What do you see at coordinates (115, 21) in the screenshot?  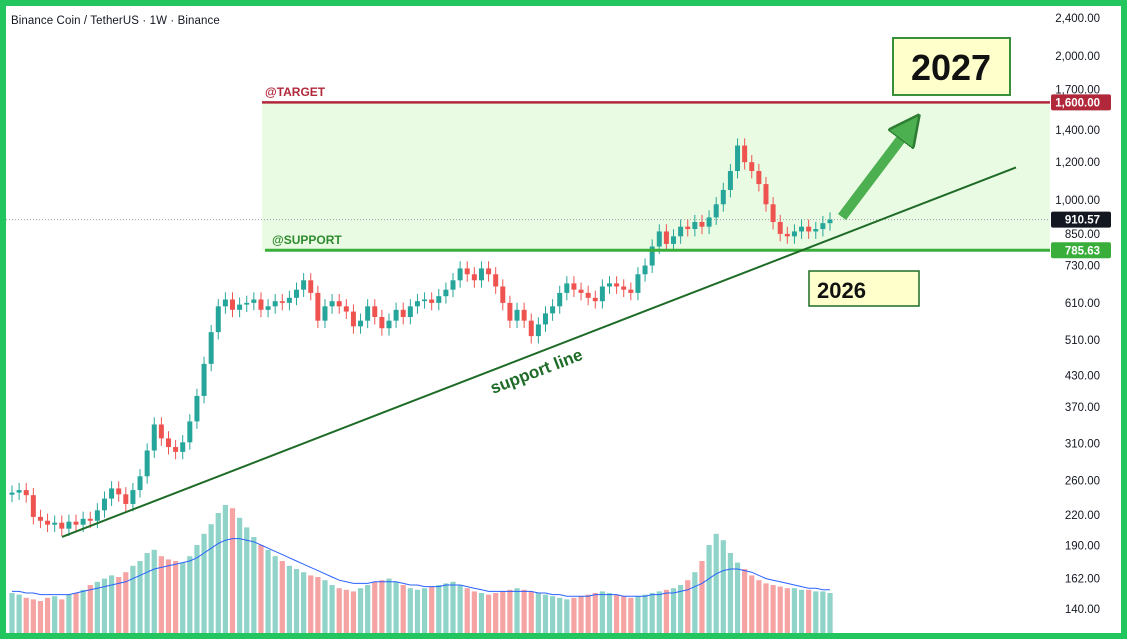 I see `symbol-header: Binance Coin / TetherUS · 1W · Binance` at bounding box center [115, 21].